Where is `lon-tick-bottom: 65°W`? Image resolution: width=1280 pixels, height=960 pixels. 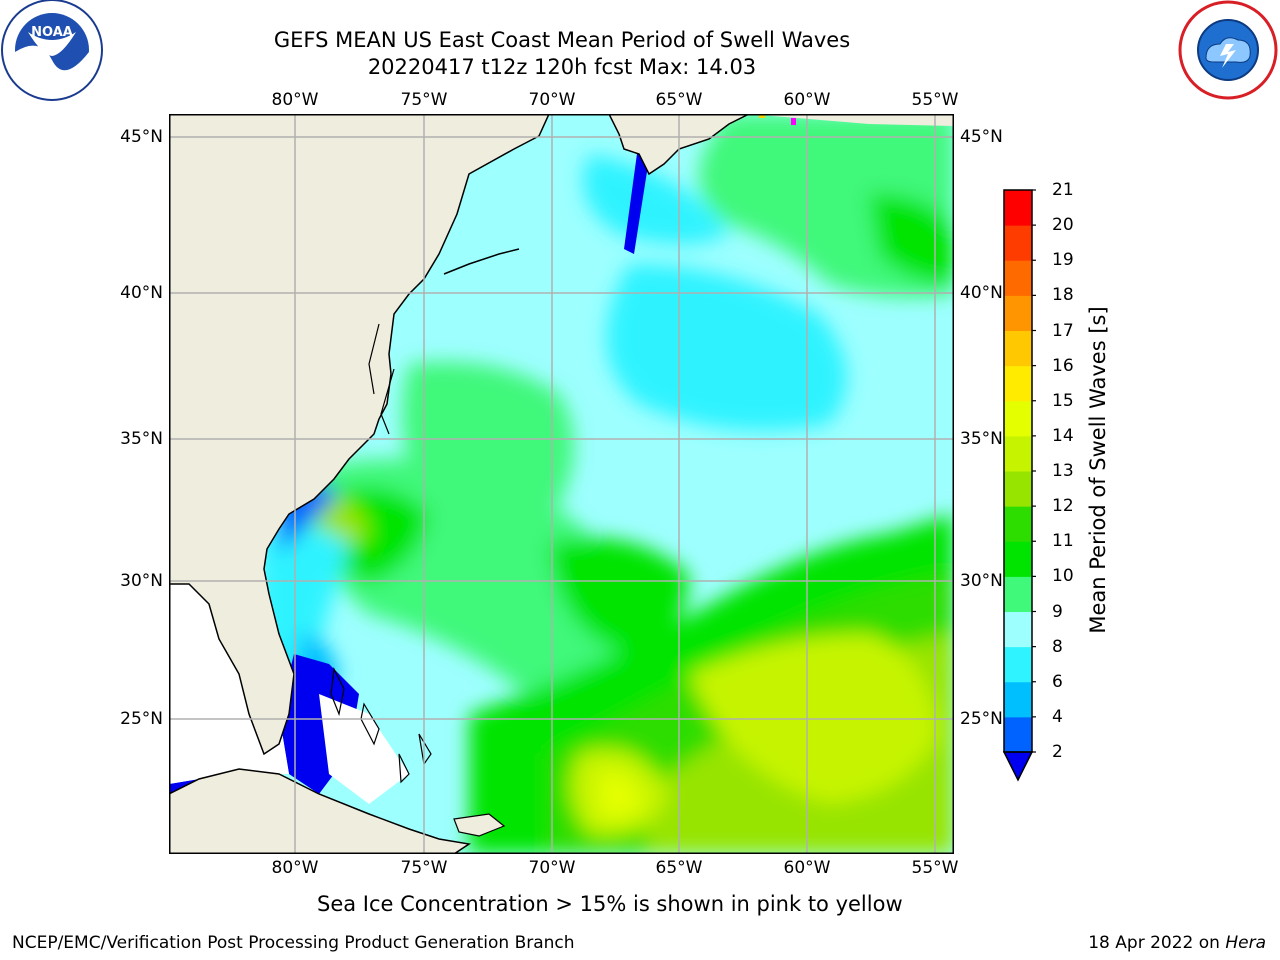
lon-tick-bottom: 65°W is located at coordinates (679, 868).